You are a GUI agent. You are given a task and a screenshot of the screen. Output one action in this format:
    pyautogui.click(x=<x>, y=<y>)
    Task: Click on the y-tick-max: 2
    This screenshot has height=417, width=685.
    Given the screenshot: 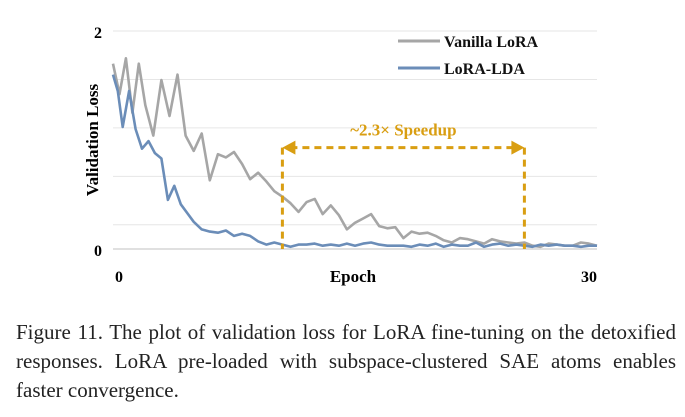 What is the action you would take?
    pyautogui.click(x=98, y=33)
    